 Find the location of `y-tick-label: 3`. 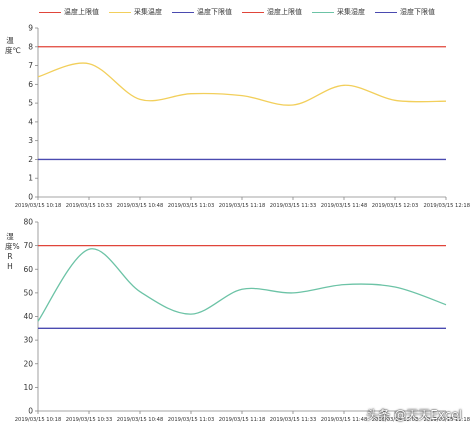

y-tick-label: 3 is located at coordinates (30, 140).